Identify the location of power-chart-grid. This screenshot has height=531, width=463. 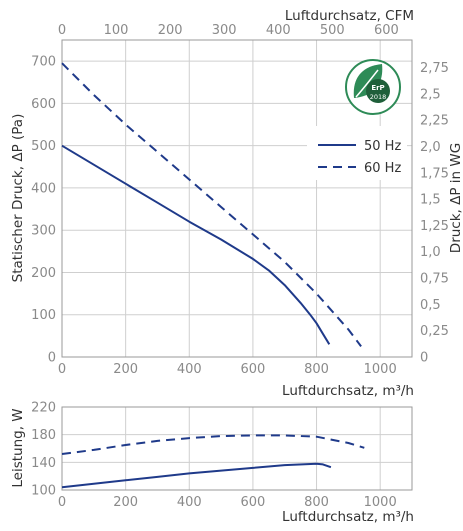
(237, 448).